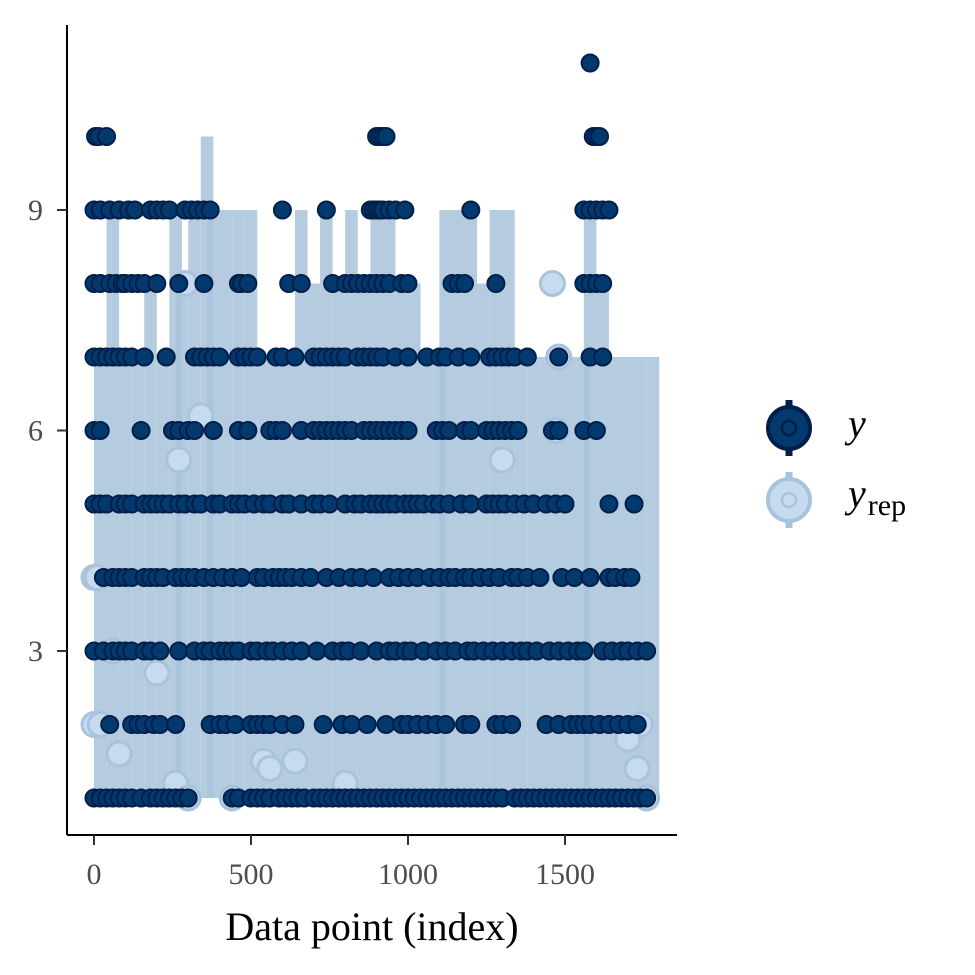 This screenshot has height=975, width=975. I want to click on y-tick-label: 3, so click(35, 651).